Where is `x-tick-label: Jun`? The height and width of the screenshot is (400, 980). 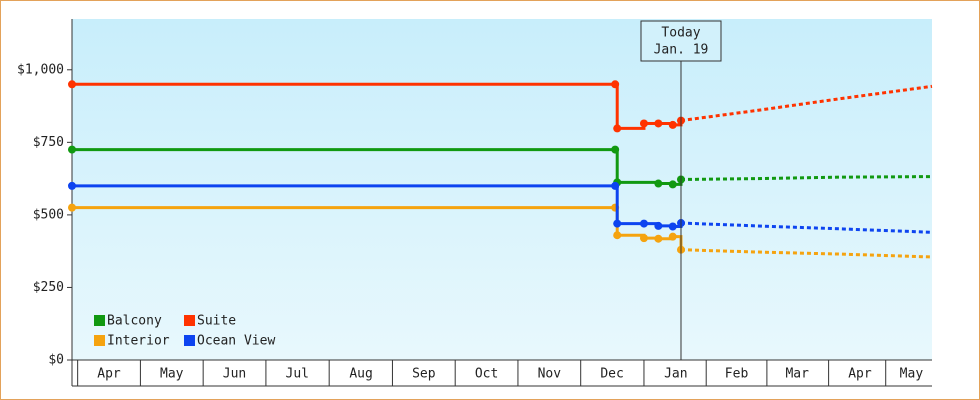 x-tick-label: Jun is located at coordinates (234, 374).